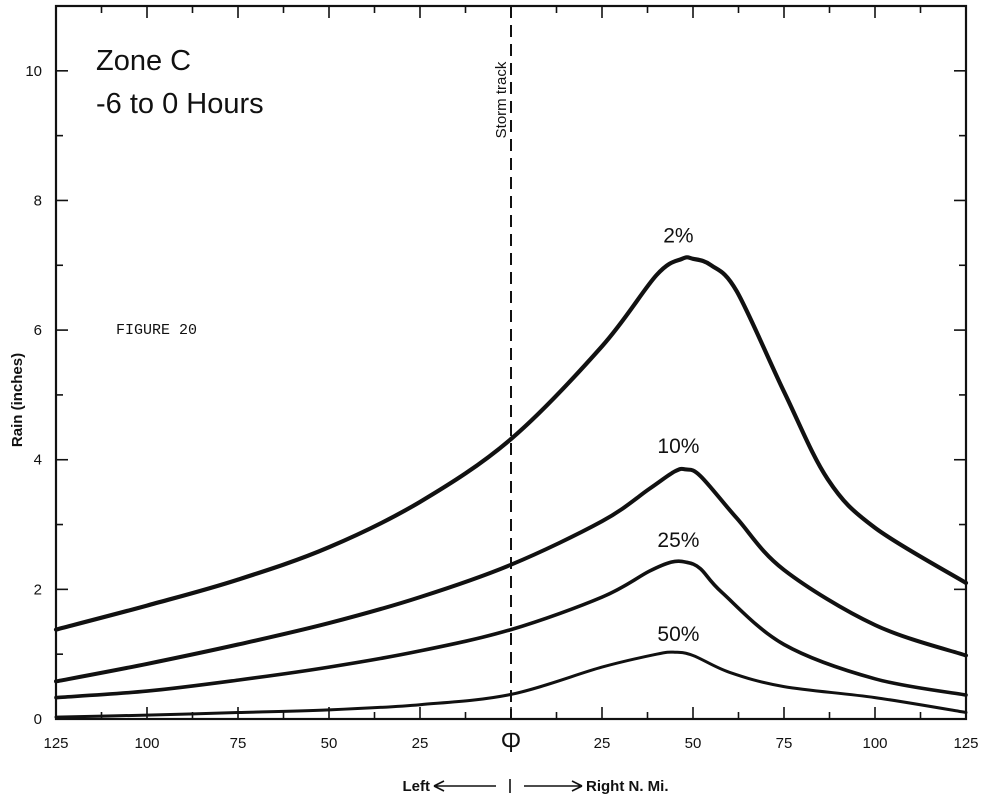 Image resolution: width=992 pixels, height=804 pixels. What do you see at coordinates (511, 684) in the screenshot?
I see `series-line-50pct` at bounding box center [511, 684].